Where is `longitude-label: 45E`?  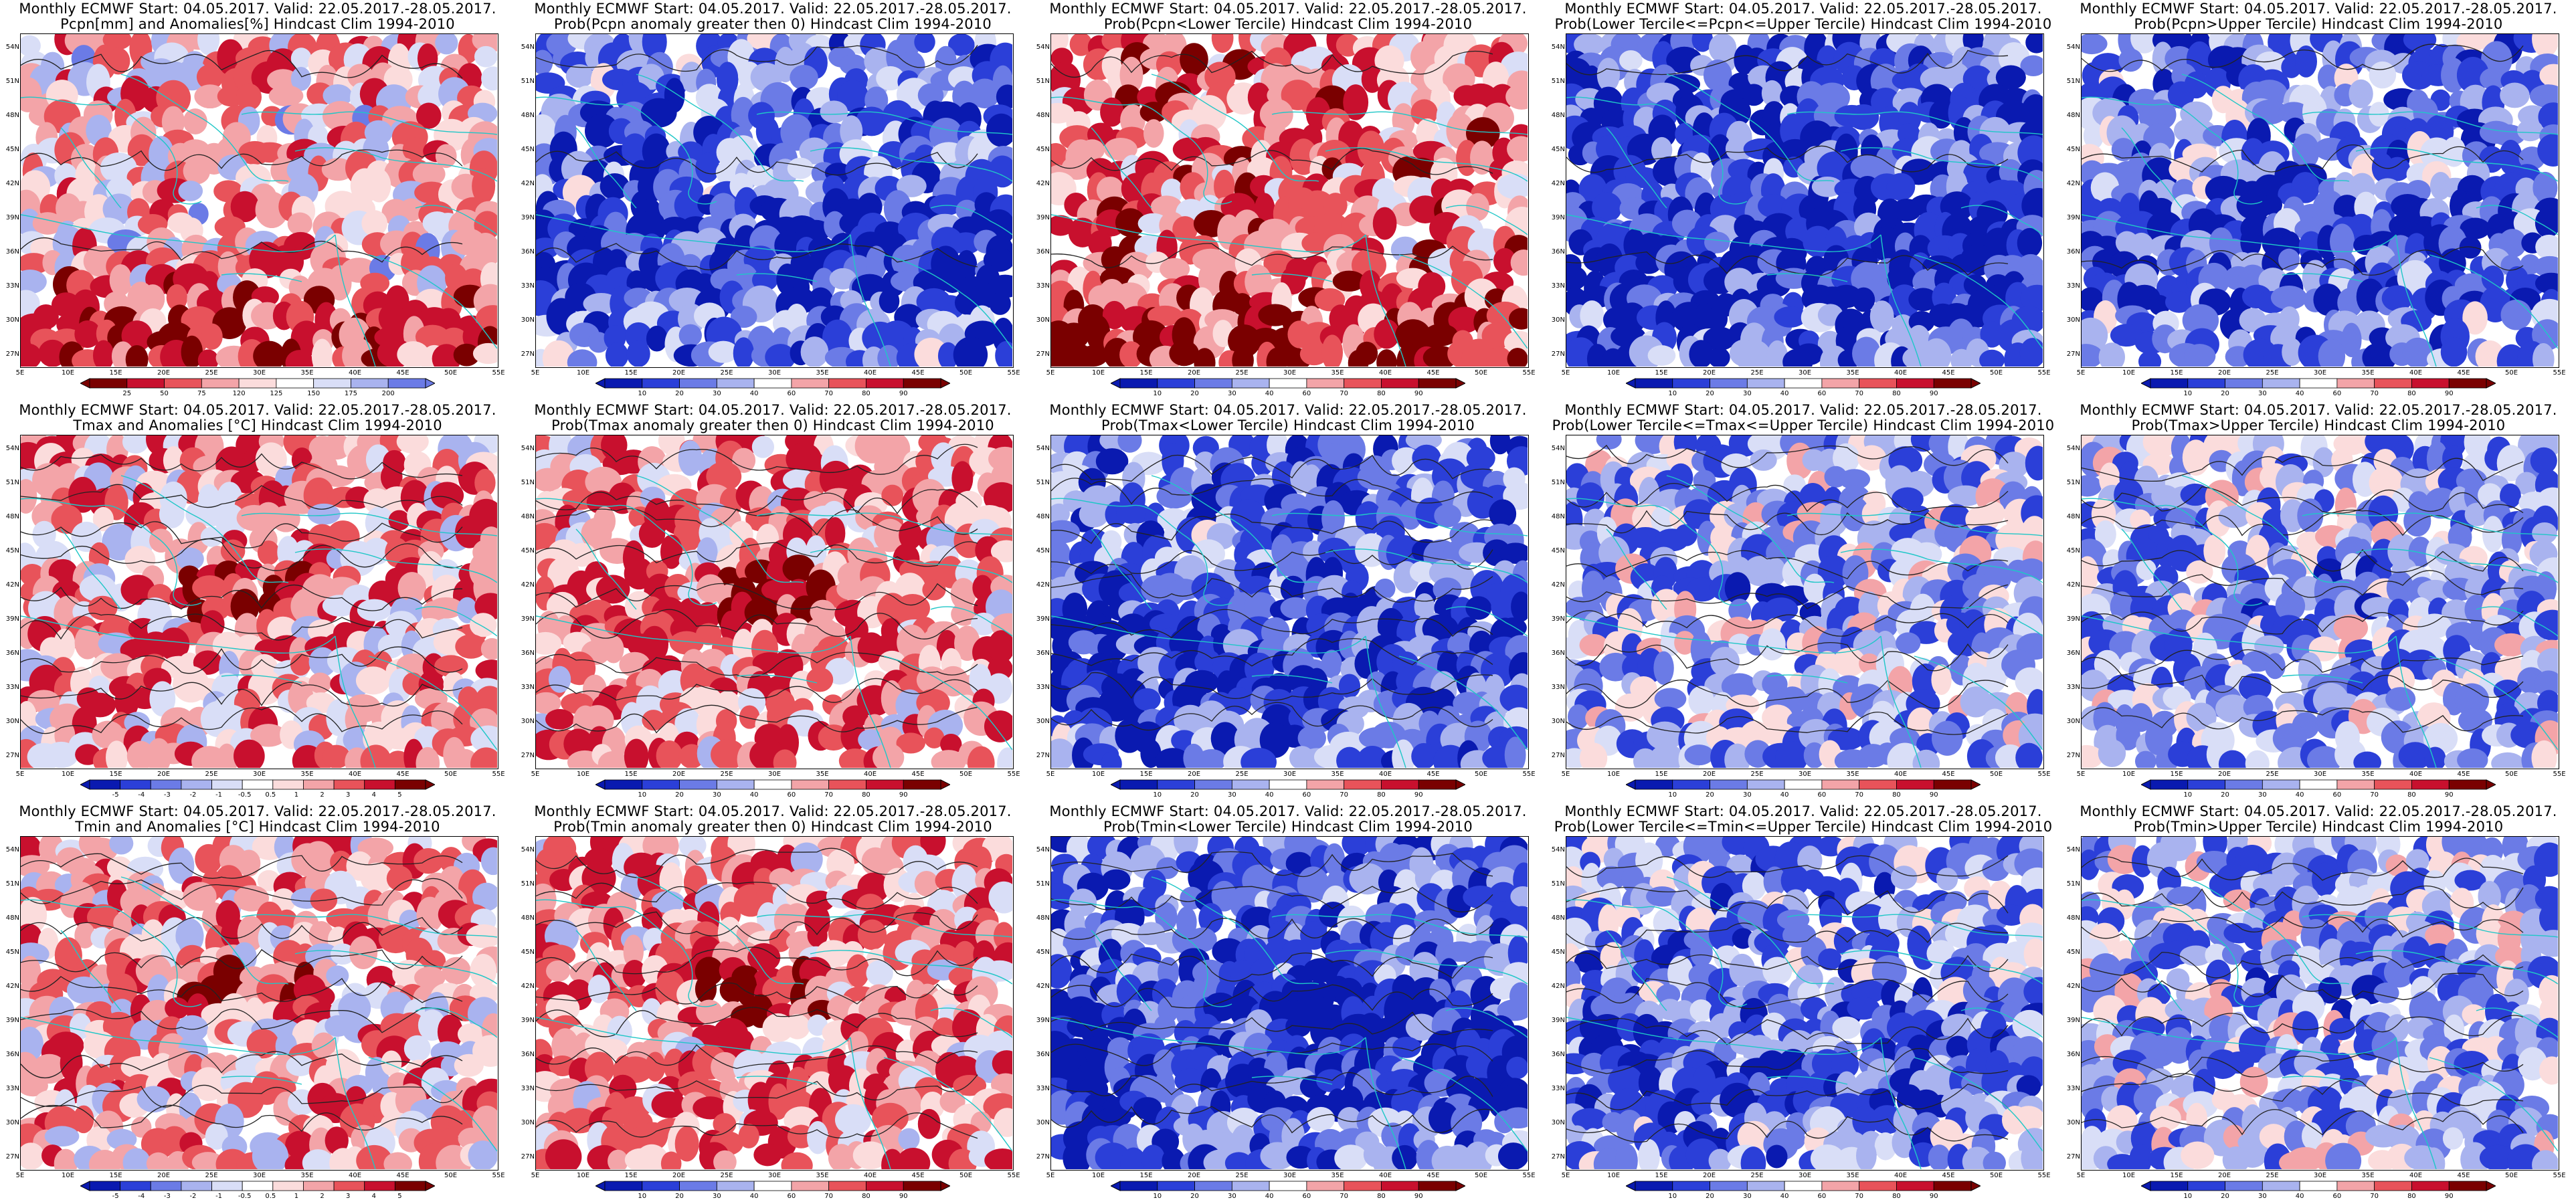
longitude-label: 45E is located at coordinates (402, 373).